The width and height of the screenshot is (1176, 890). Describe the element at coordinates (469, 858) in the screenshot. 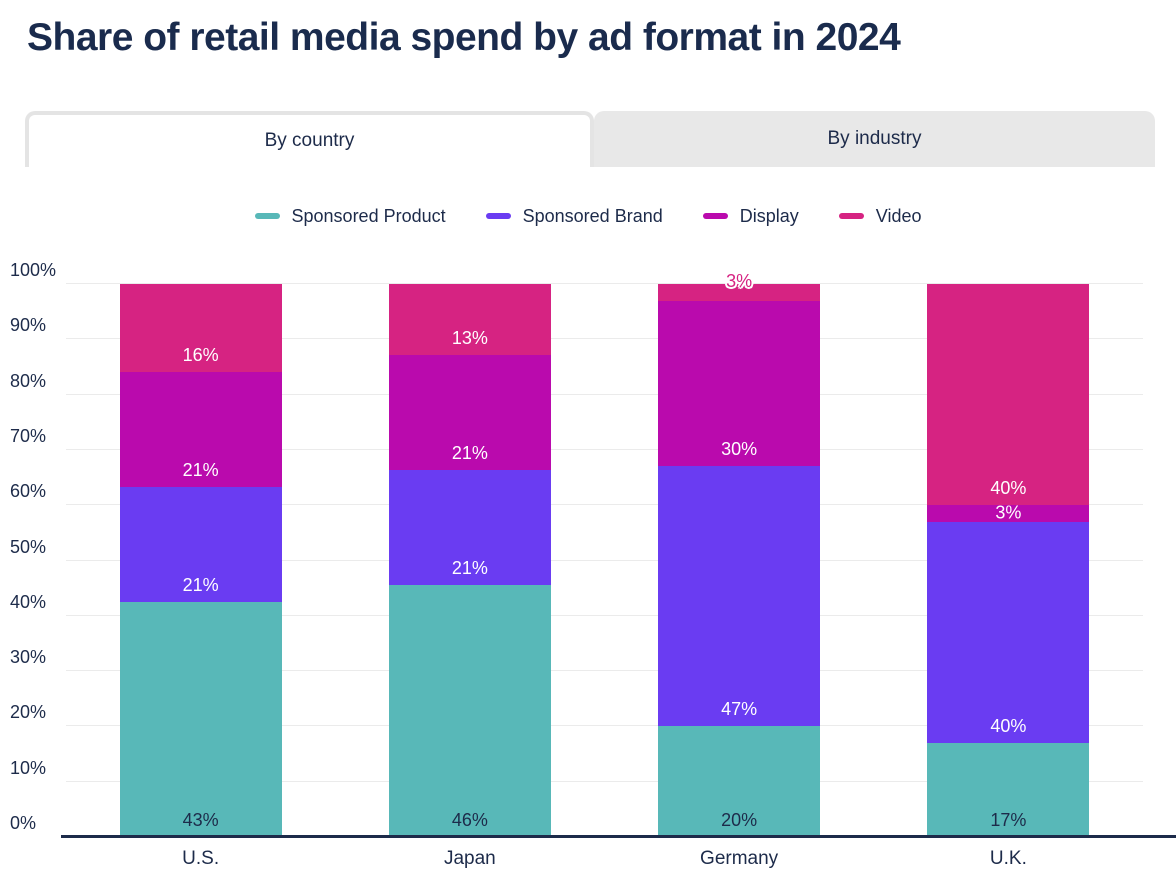

I see `x-axis-label-japan: Japan` at that location.